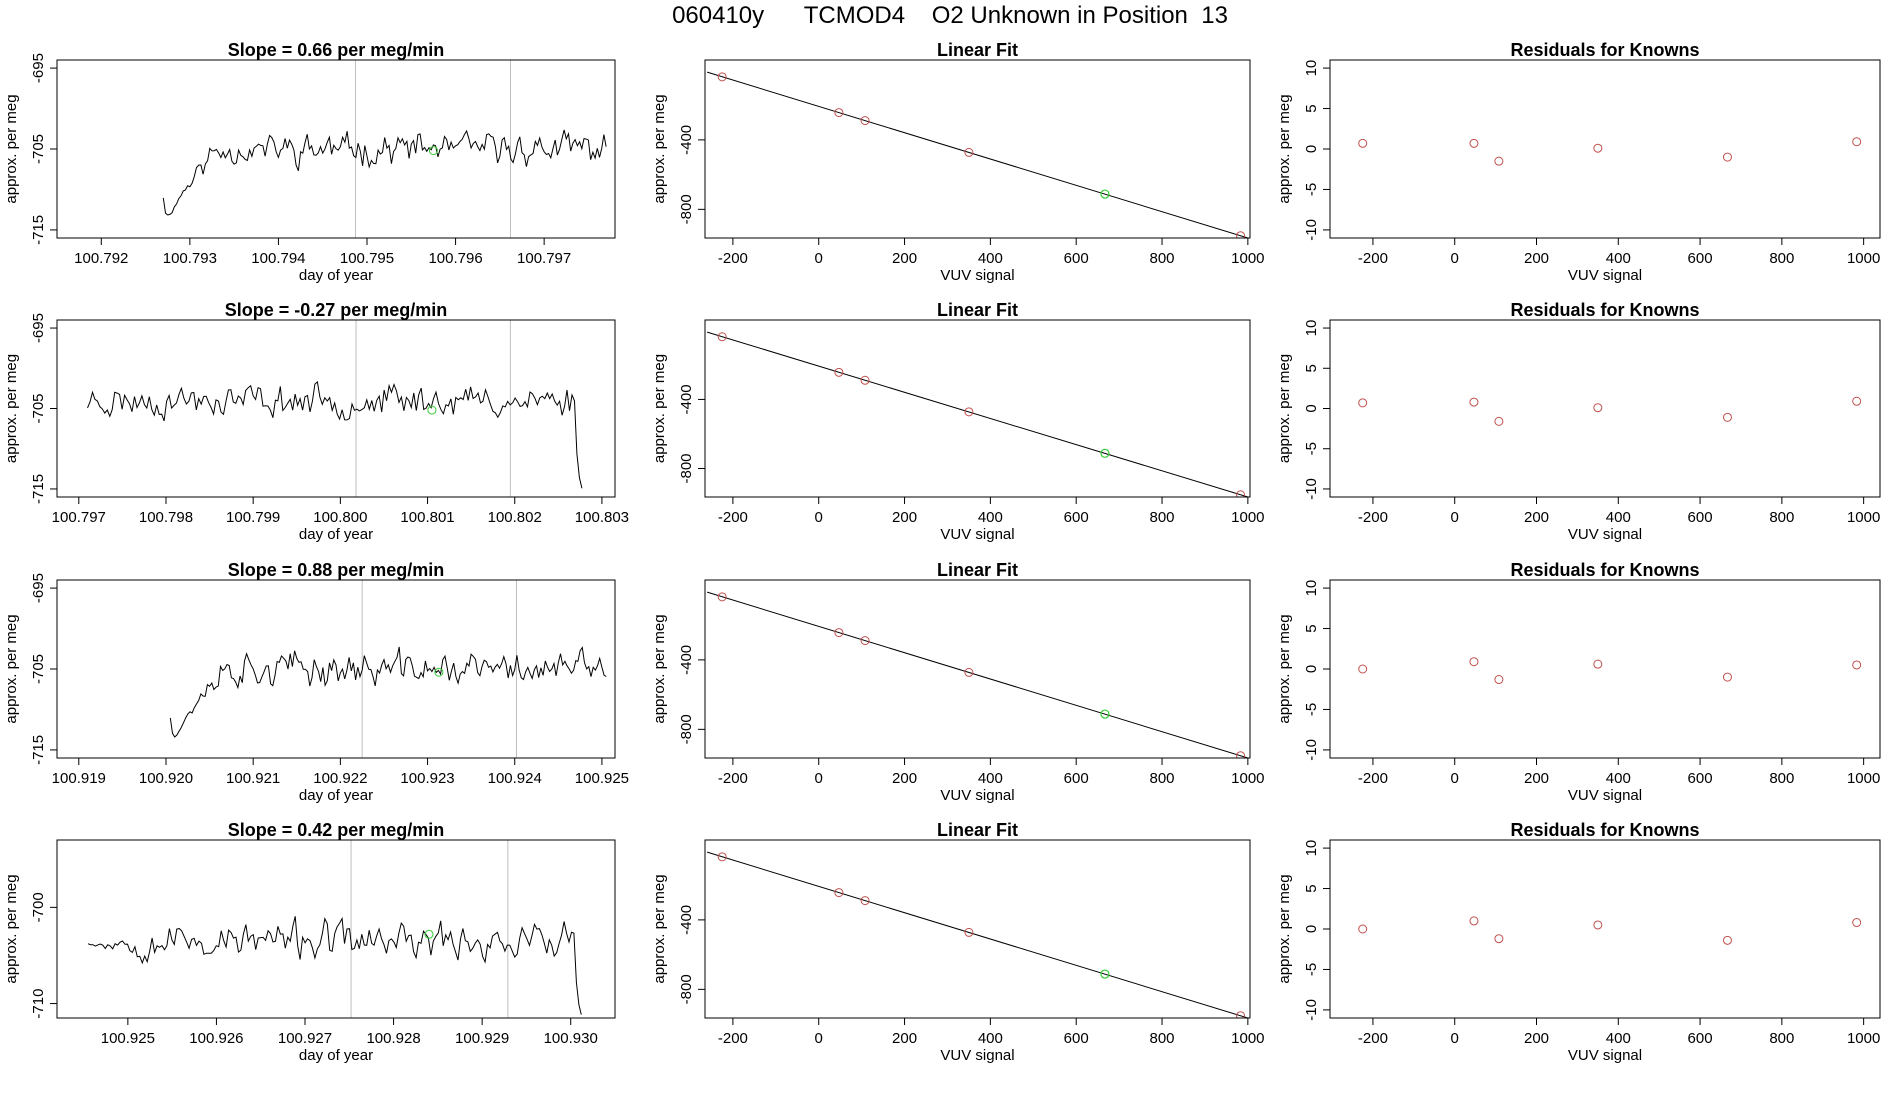  I want to click on x-tick-label: 100.919, so click(79, 778).